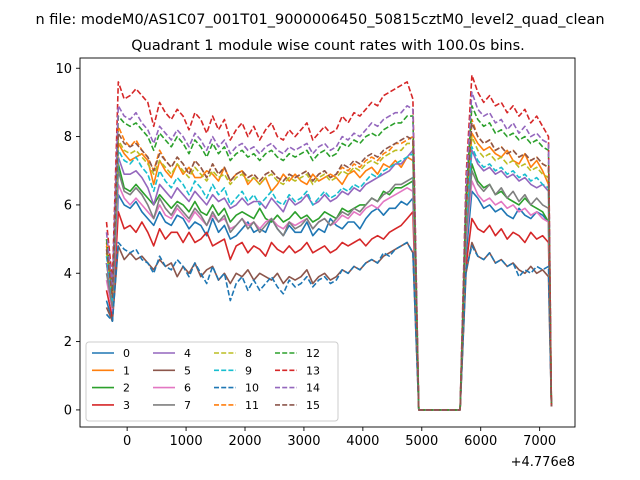 This screenshot has width=640, height=480. I want to click on legend-box, so click(212, 381).